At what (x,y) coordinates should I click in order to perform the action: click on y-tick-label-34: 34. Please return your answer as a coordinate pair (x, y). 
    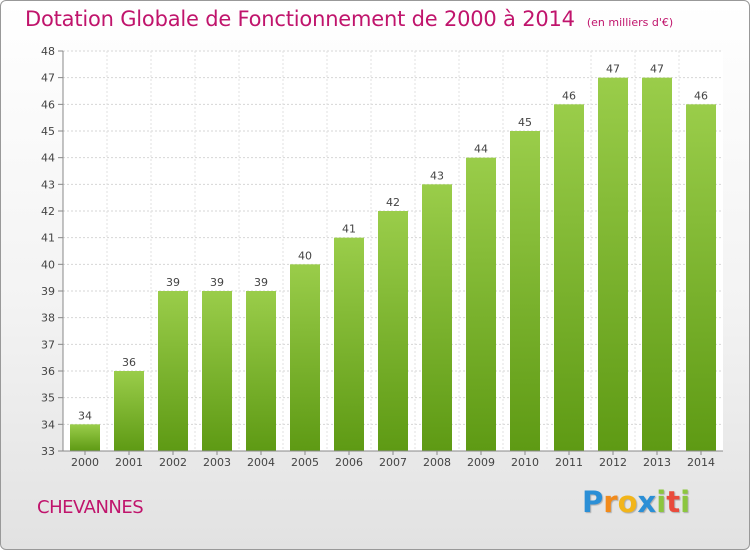
    Looking at the image, I should click on (48, 424).